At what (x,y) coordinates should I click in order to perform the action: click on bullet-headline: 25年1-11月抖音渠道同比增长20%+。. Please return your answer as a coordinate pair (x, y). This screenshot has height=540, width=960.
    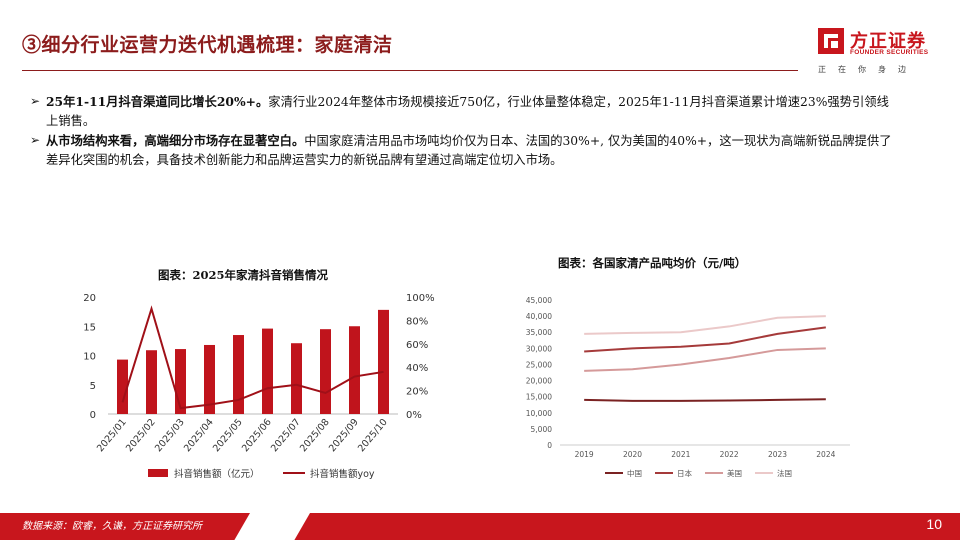
    Looking at the image, I should click on (157, 101).